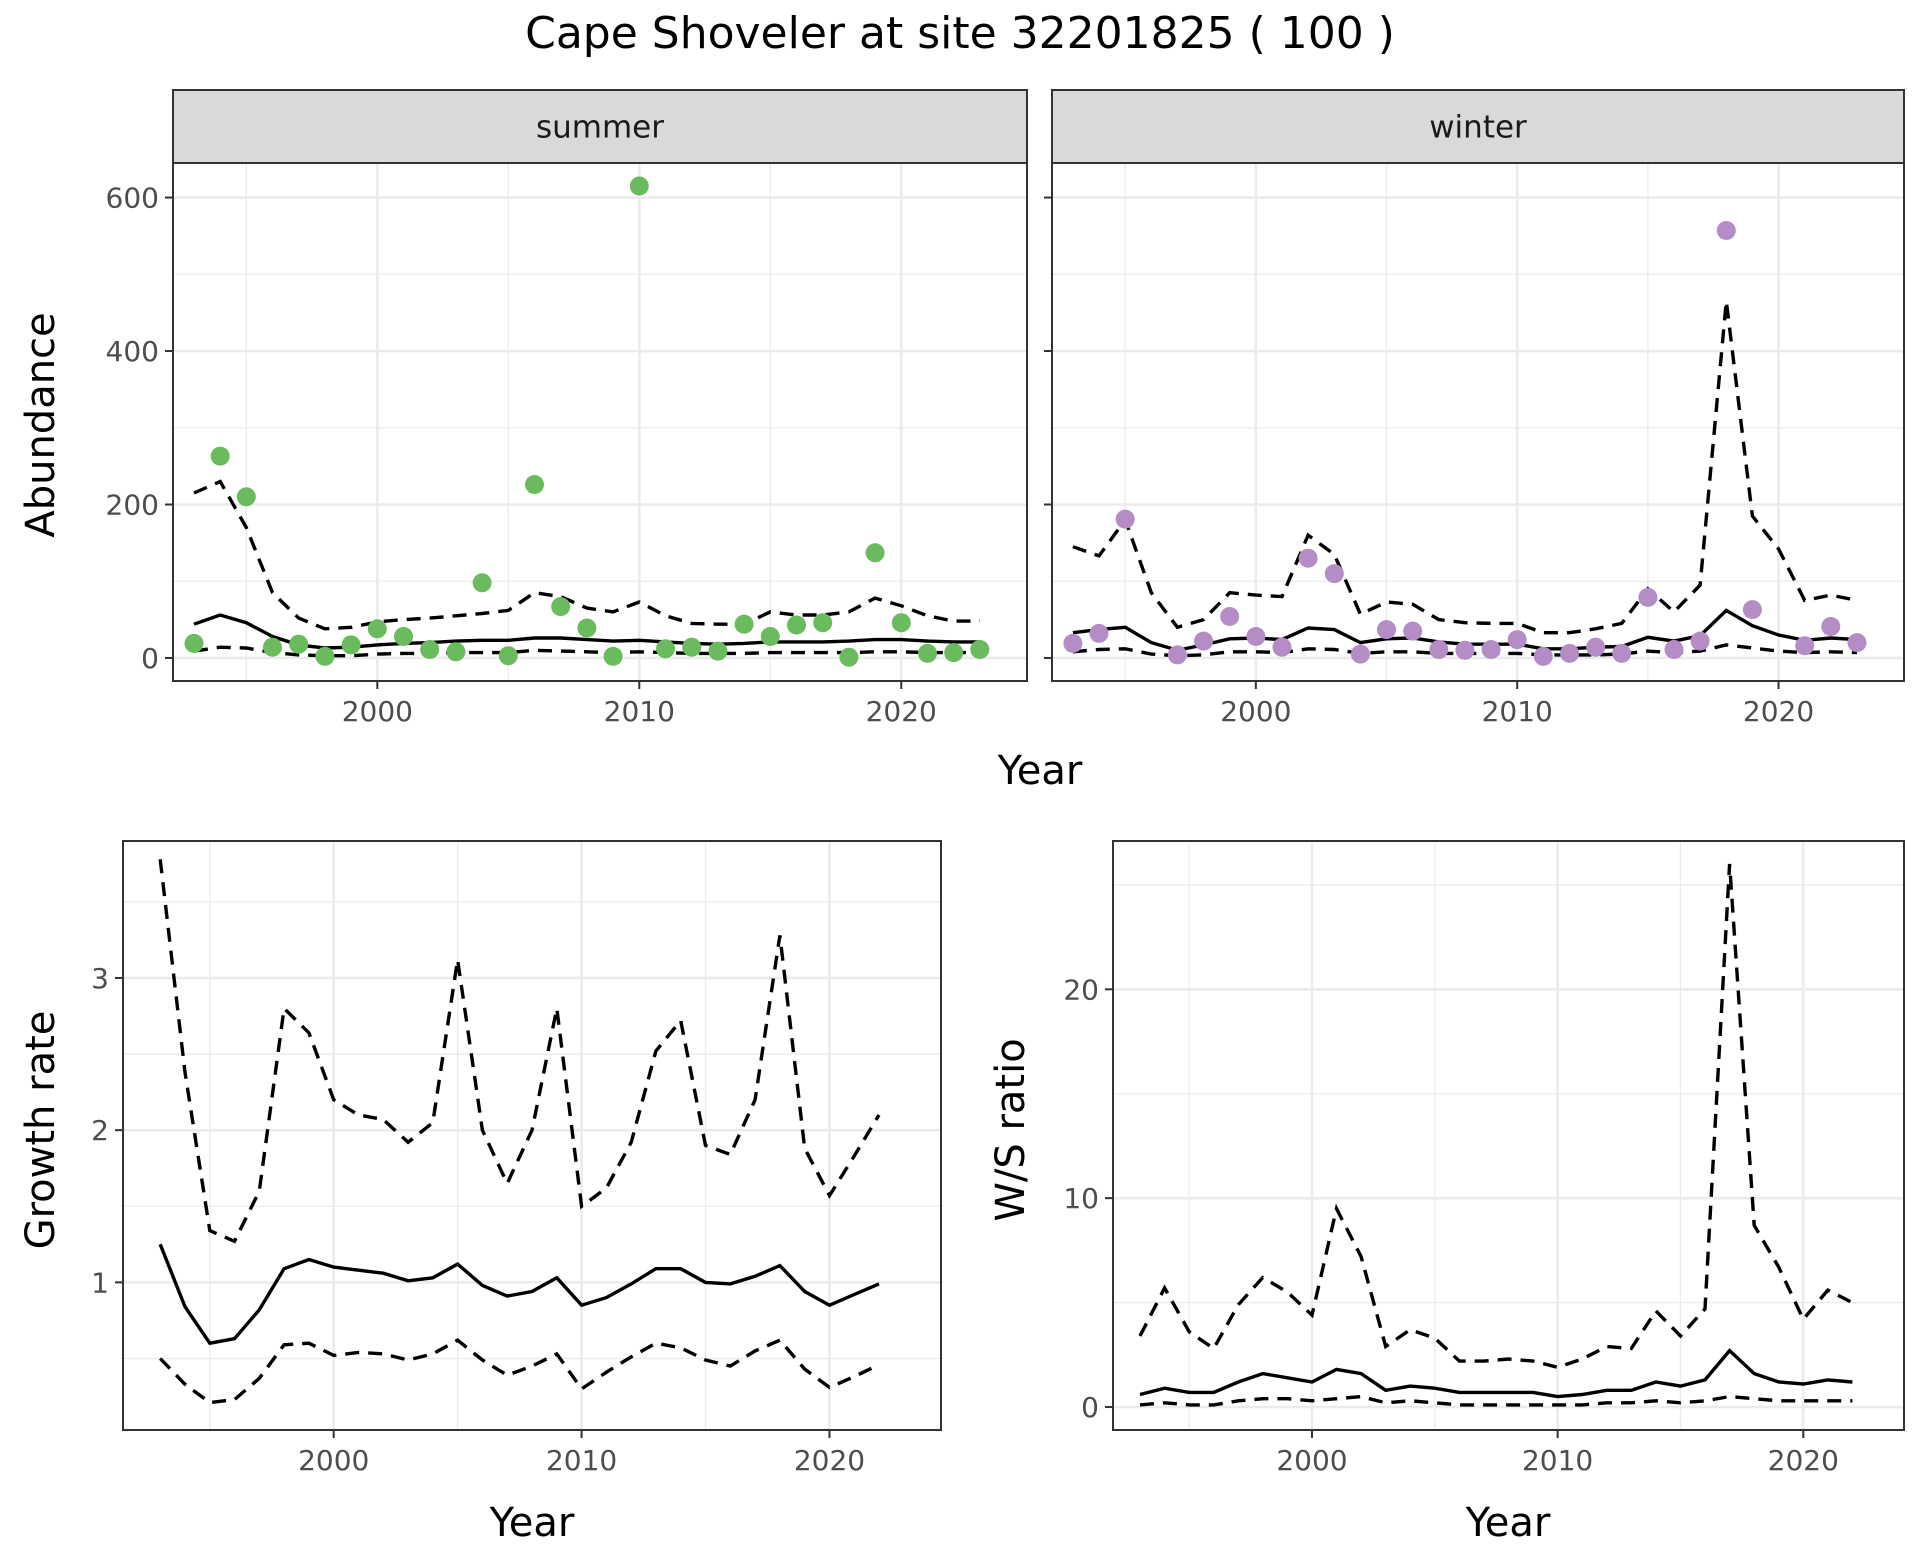  I want to click on growth-rate-lower-line, so click(519, 1371).